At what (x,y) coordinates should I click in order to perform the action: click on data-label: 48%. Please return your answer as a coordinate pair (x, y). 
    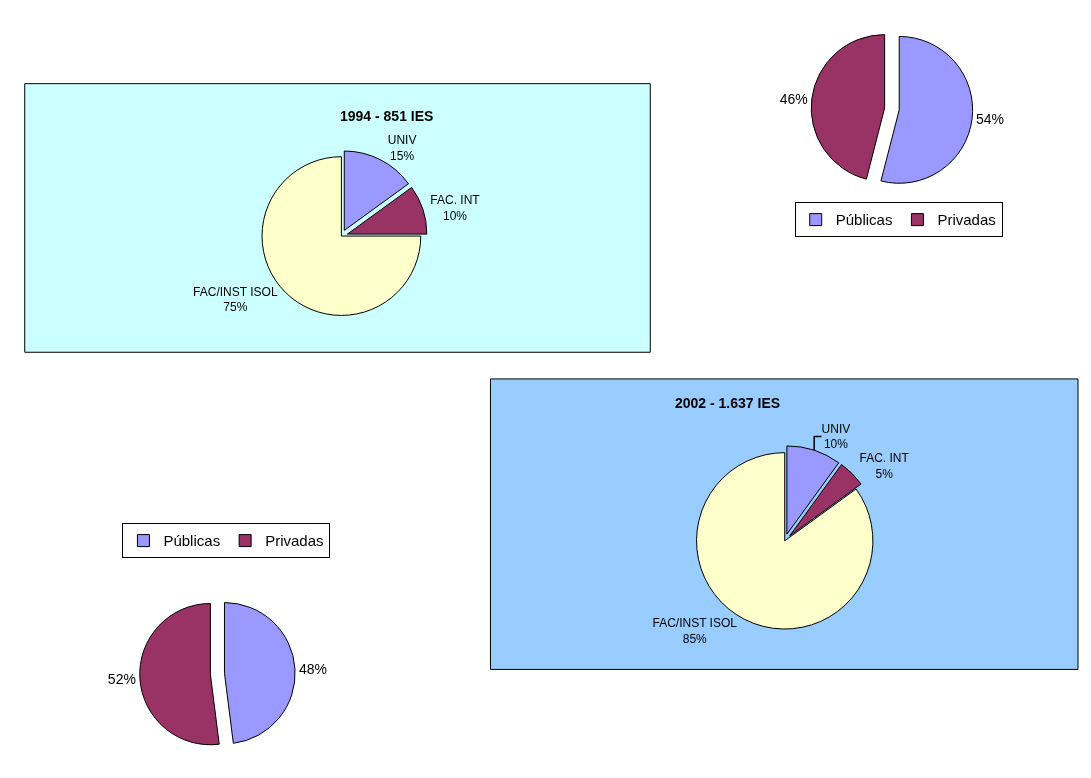
    Looking at the image, I should click on (313, 668).